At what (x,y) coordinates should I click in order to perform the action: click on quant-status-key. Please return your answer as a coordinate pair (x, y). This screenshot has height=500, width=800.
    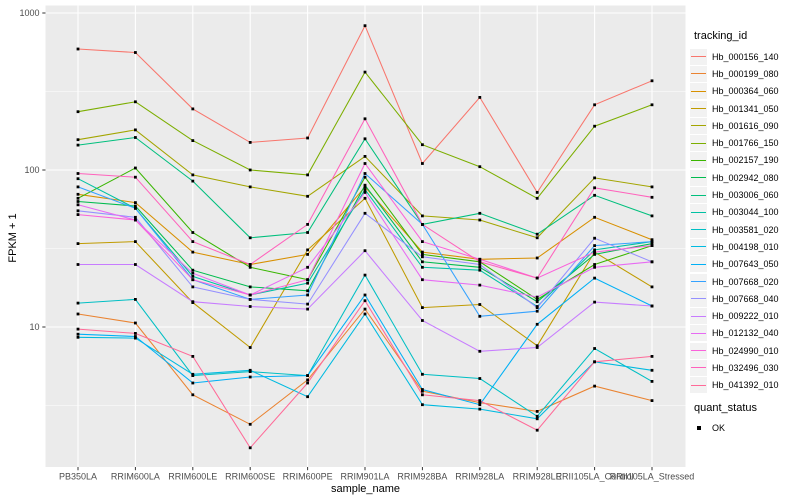
    Looking at the image, I should click on (698, 428).